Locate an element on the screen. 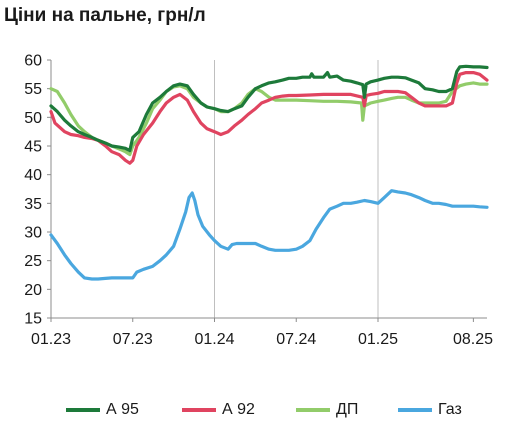  legend-label: А 95 is located at coordinates (122, 409).